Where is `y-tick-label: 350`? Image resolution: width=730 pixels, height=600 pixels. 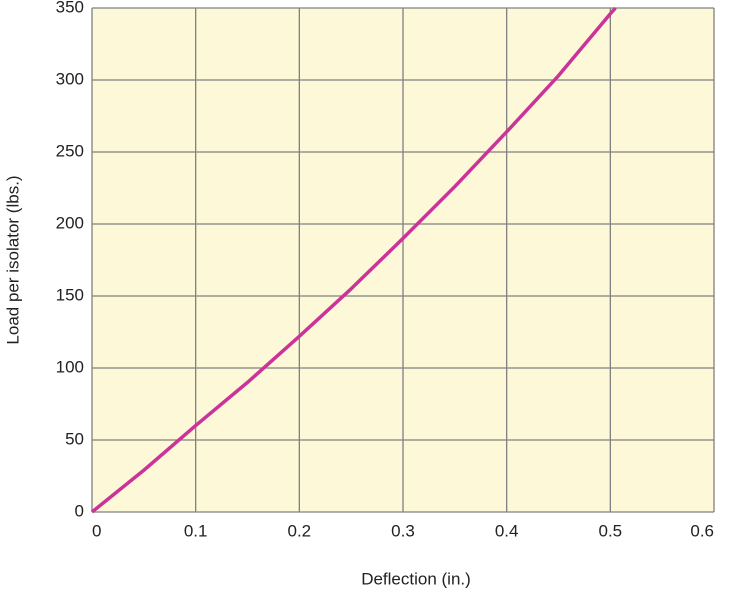 y-tick-label: 350 is located at coordinates (70, 8).